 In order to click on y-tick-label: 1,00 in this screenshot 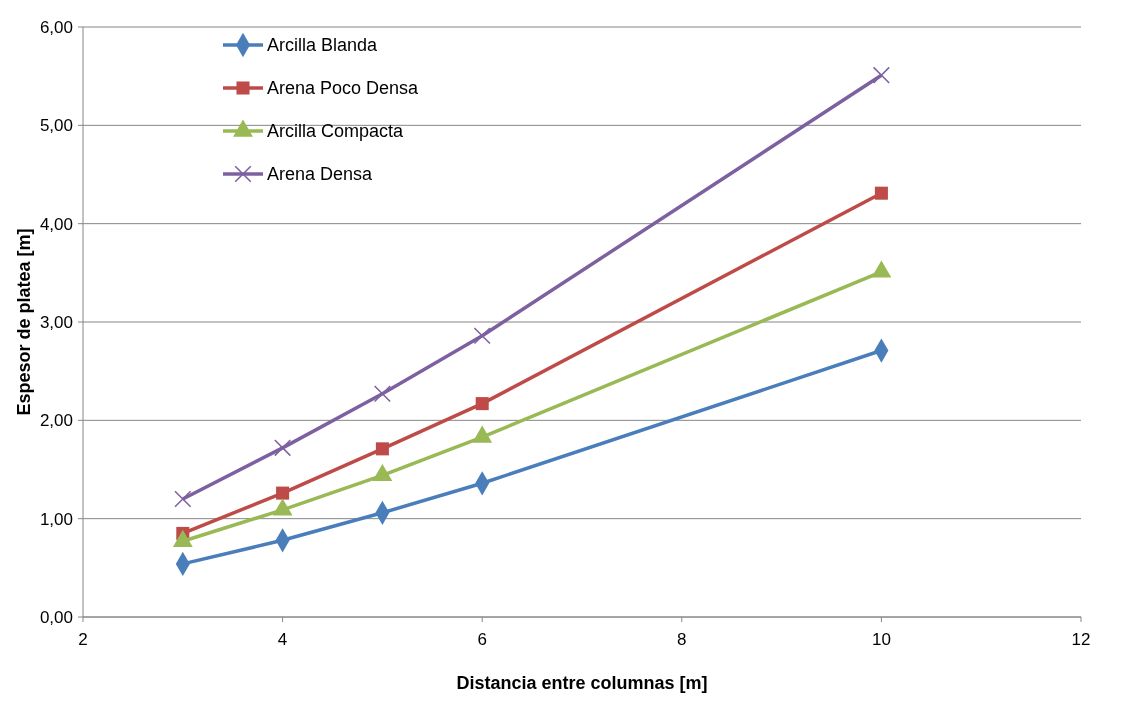, I will do `click(56, 519)`.